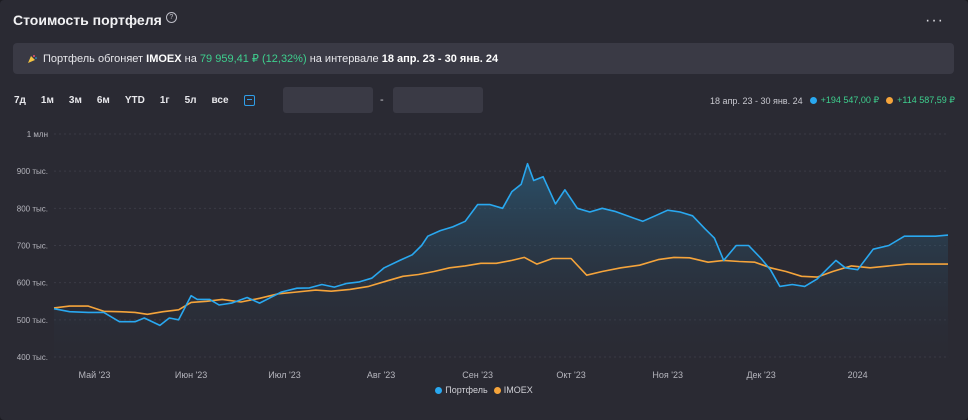 This screenshot has width=968, height=420. I want to click on period-1m: 1м, so click(47, 100).